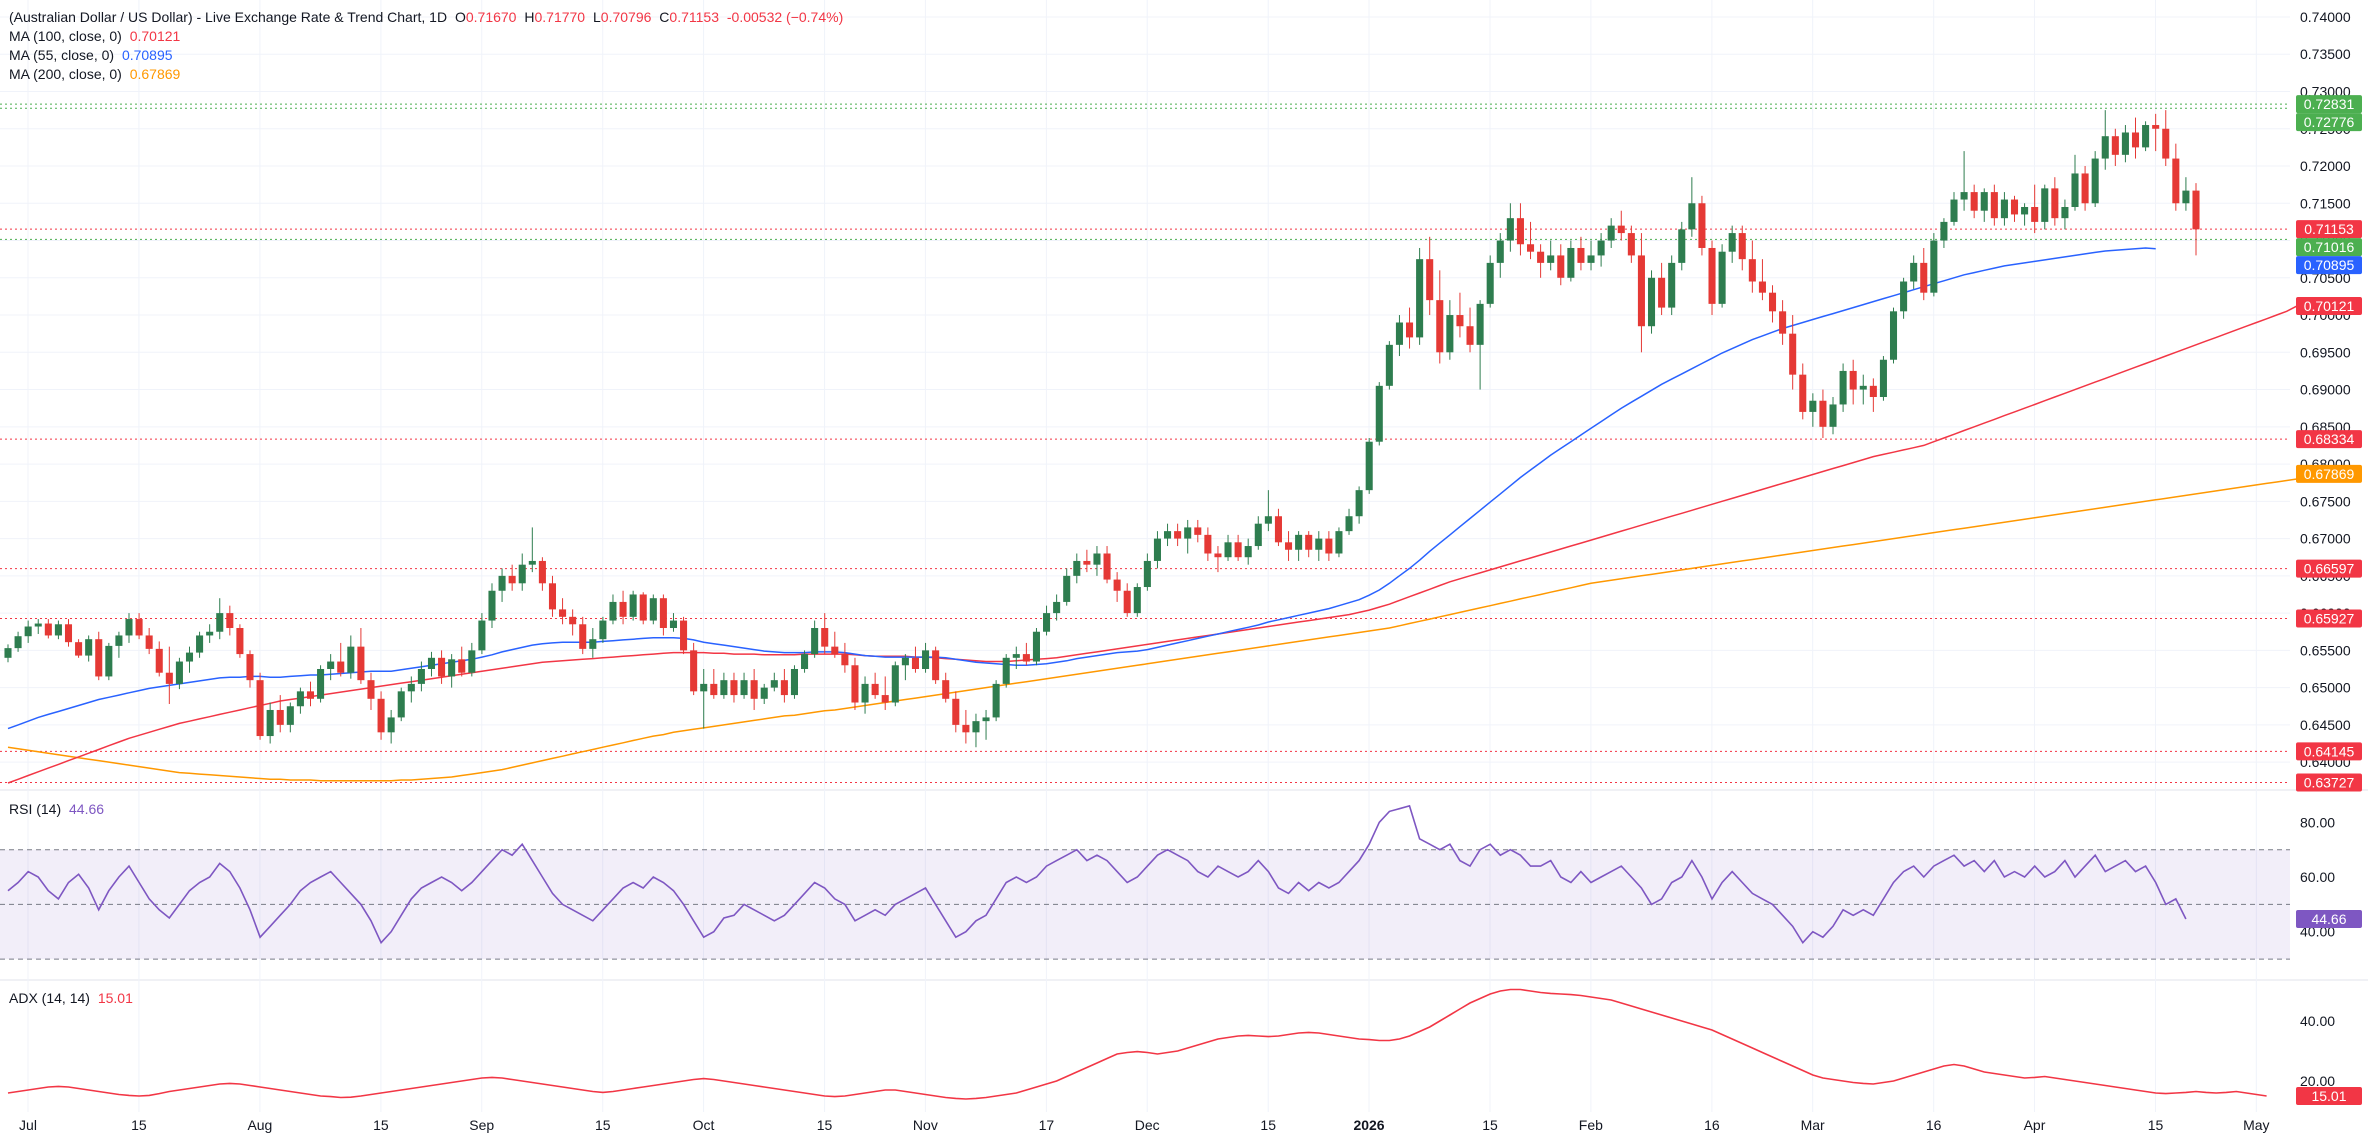 Image resolution: width=2368 pixels, height=1137 pixels. Describe the element at coordinates (2325, 203) in the screenshot. I see `y-tick-label: 0.71500` at that location.